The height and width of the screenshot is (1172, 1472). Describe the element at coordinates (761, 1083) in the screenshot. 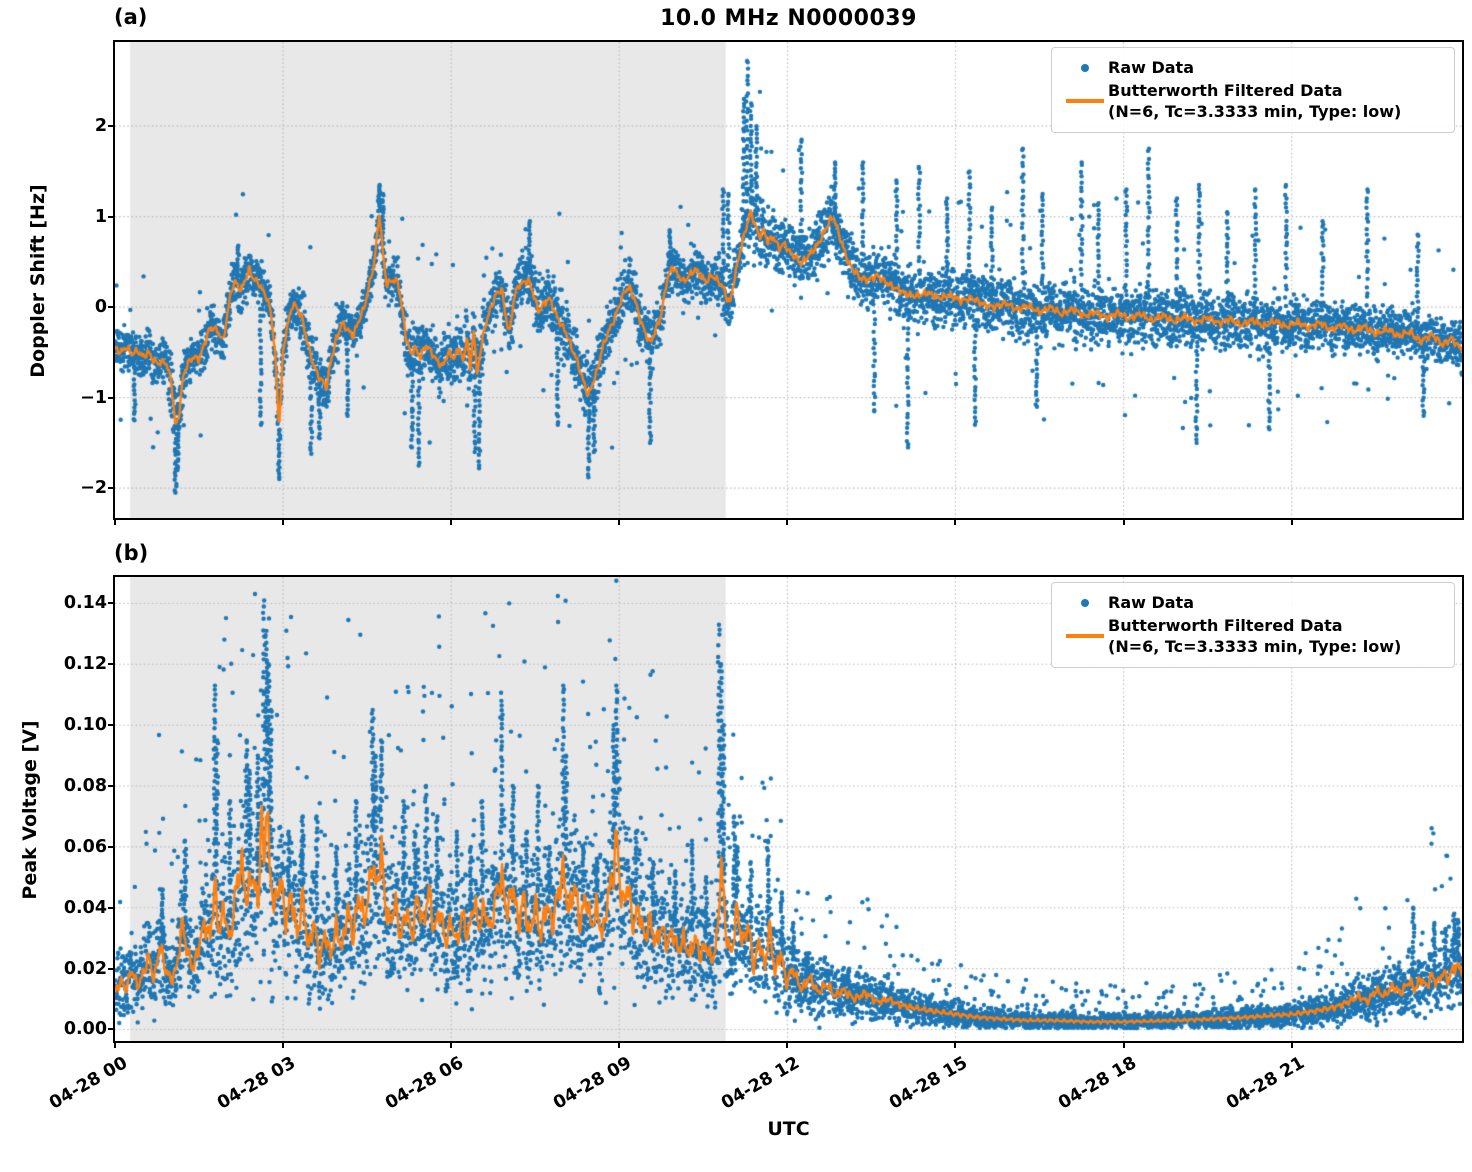

I see `x-tick-label: 04-28 12` at that location.